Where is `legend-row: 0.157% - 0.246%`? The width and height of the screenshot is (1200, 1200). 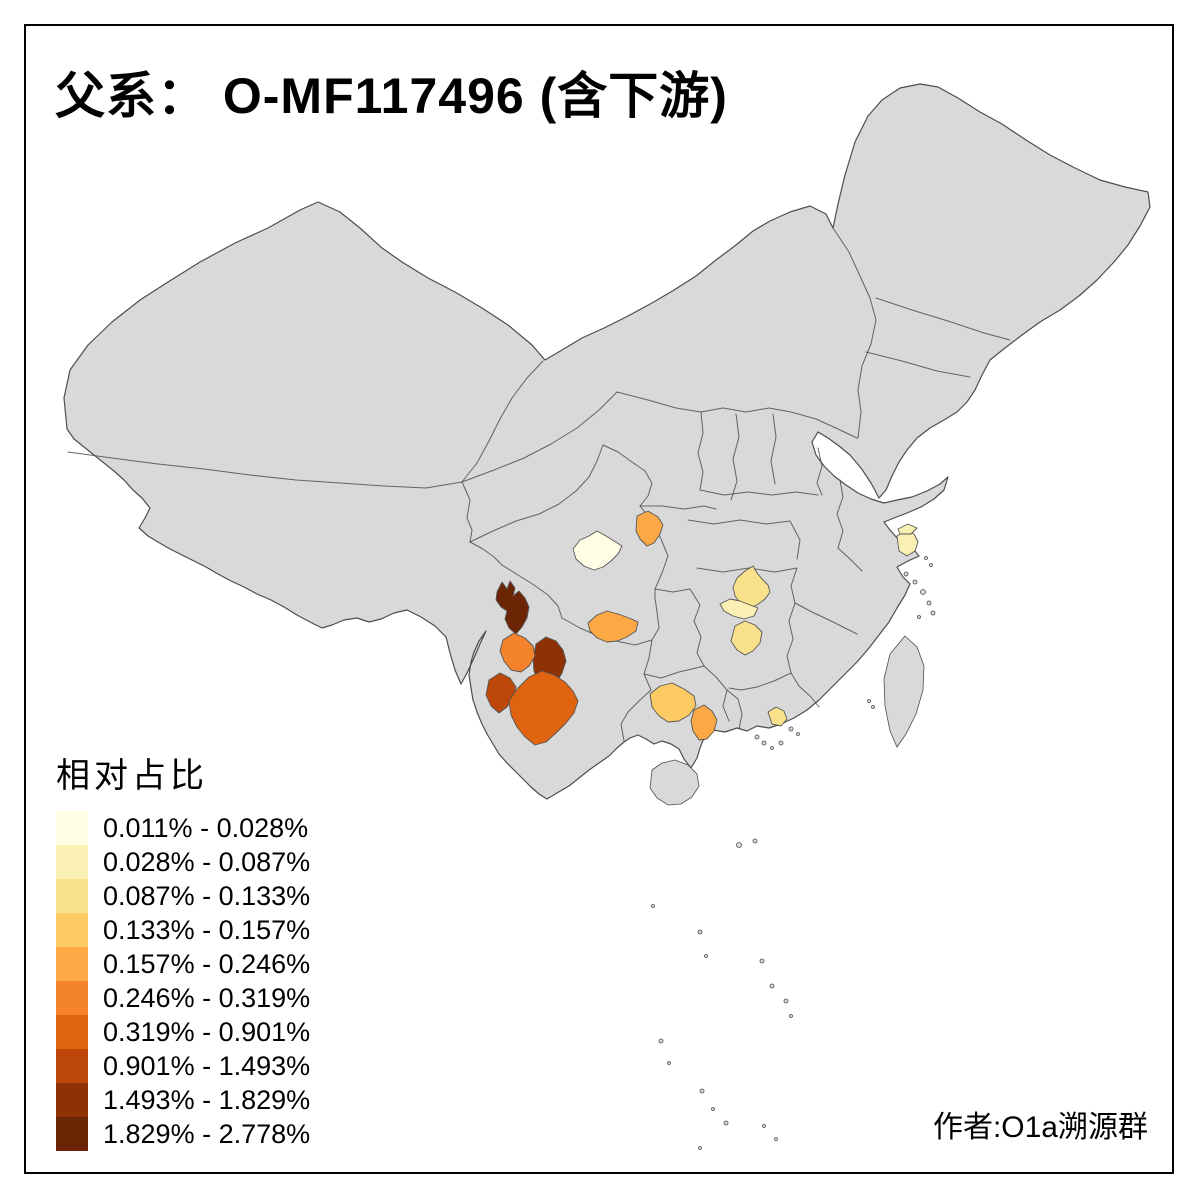 legend-row: 0.157% - 0.246% is located at coordinates (183, 964).